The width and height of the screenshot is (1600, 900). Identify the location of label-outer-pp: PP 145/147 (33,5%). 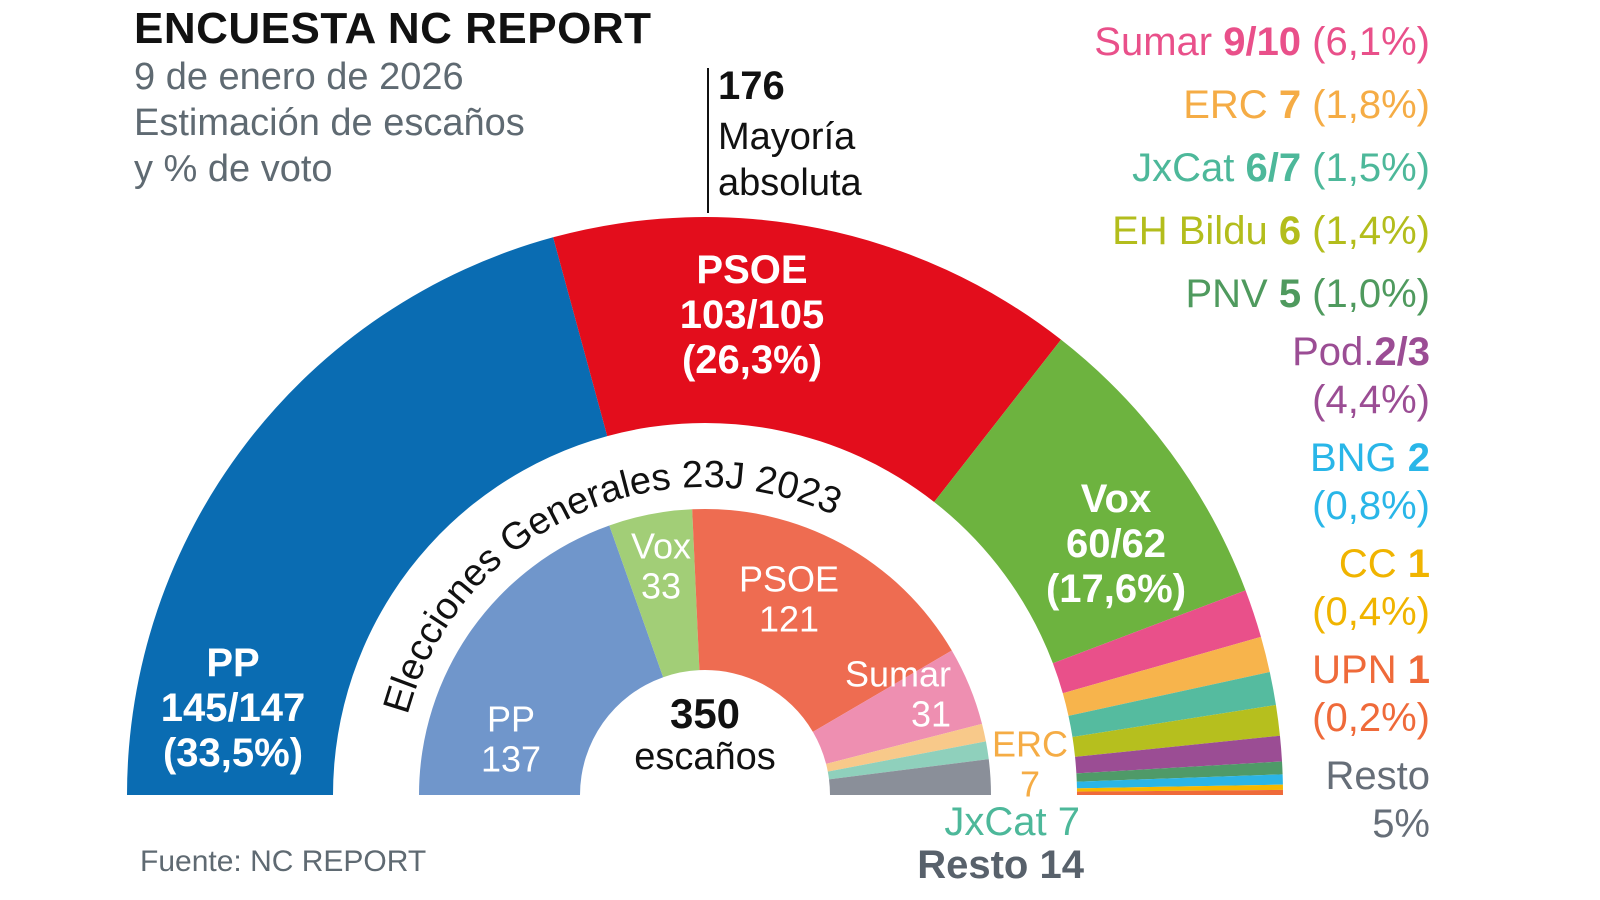
(233, 708).